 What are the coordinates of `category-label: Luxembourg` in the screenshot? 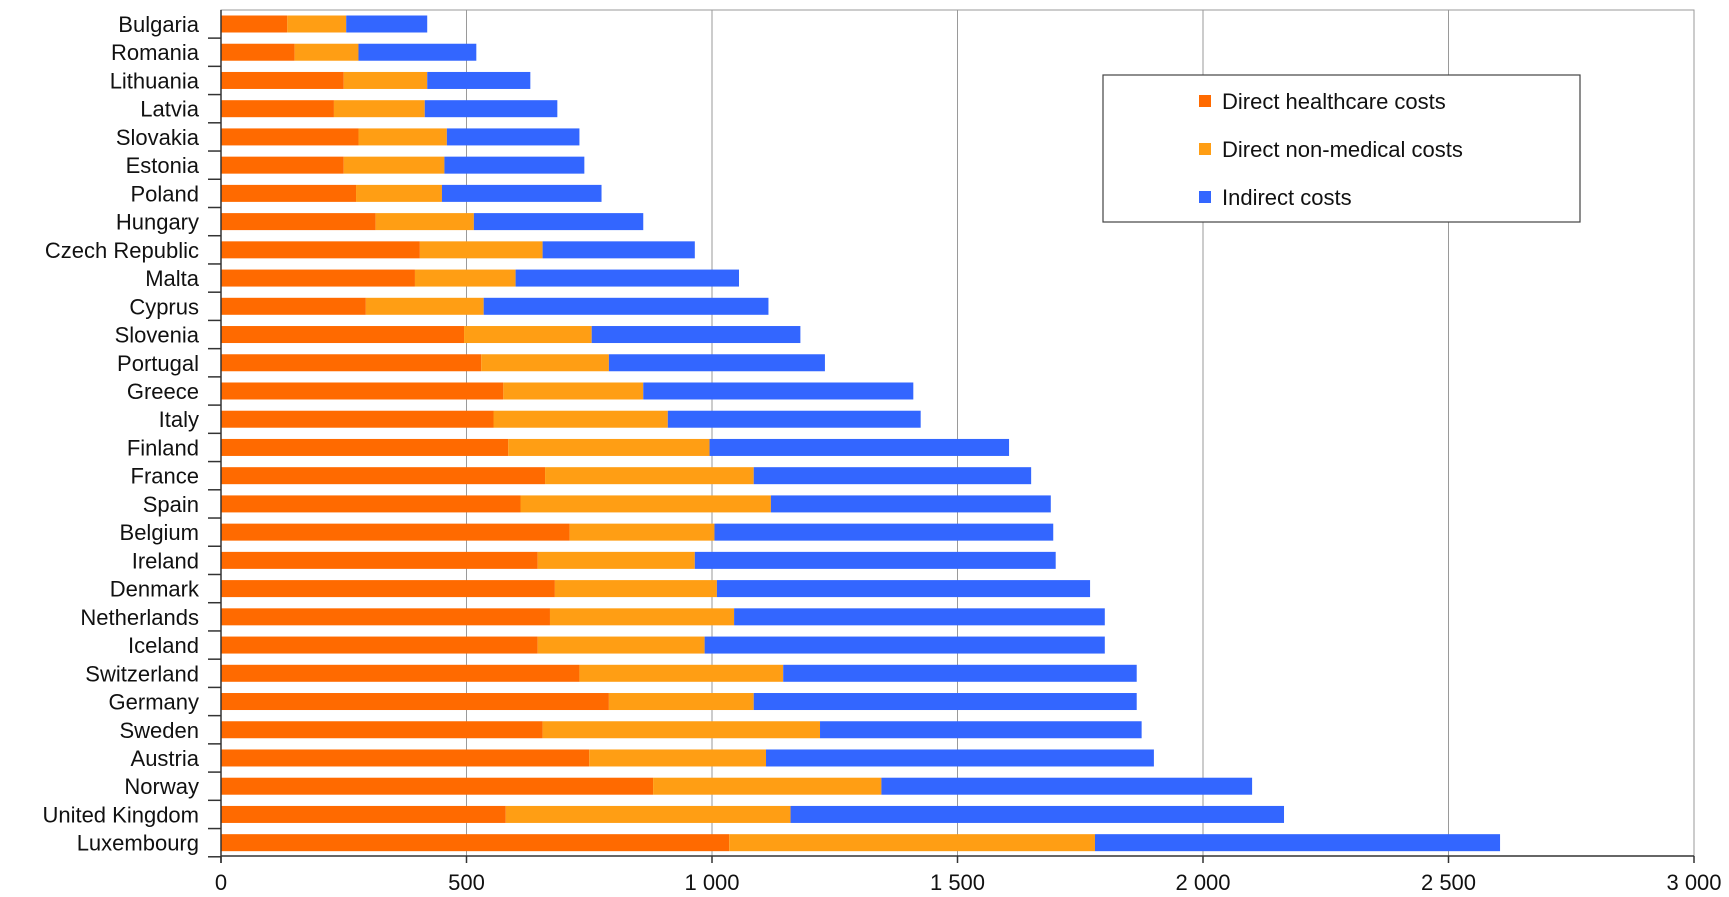 It's located at (138, 843).